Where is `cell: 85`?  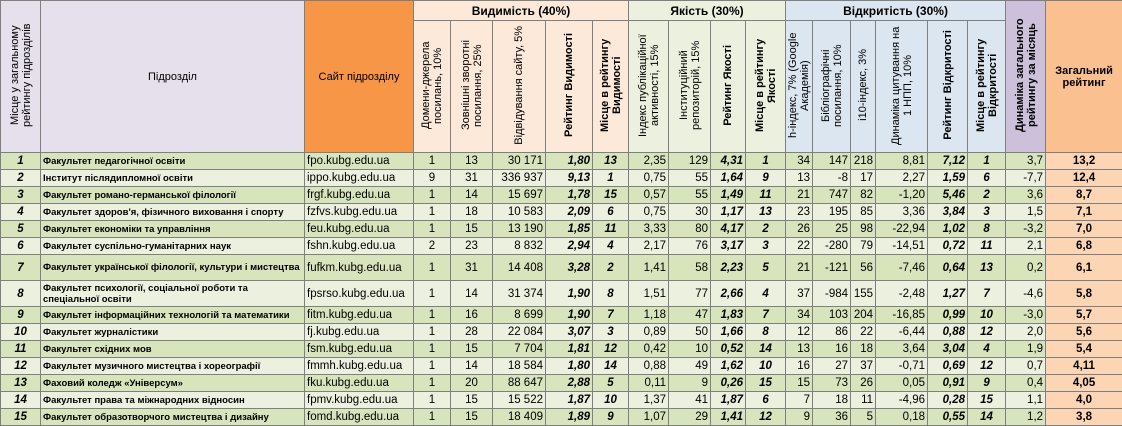
cell: 85 is located at coordinates (863, 212).